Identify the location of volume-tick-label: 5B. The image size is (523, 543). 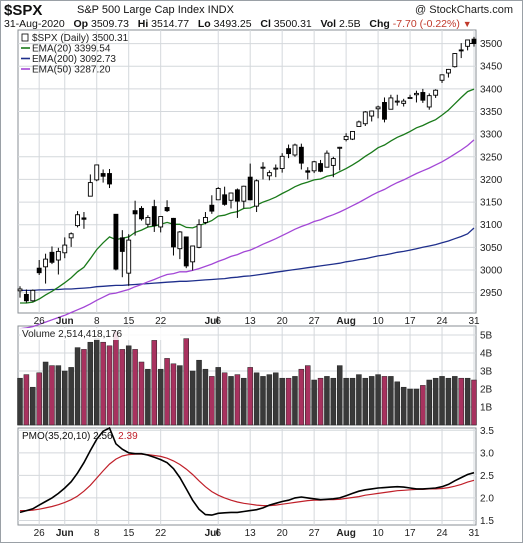
(486, 336).